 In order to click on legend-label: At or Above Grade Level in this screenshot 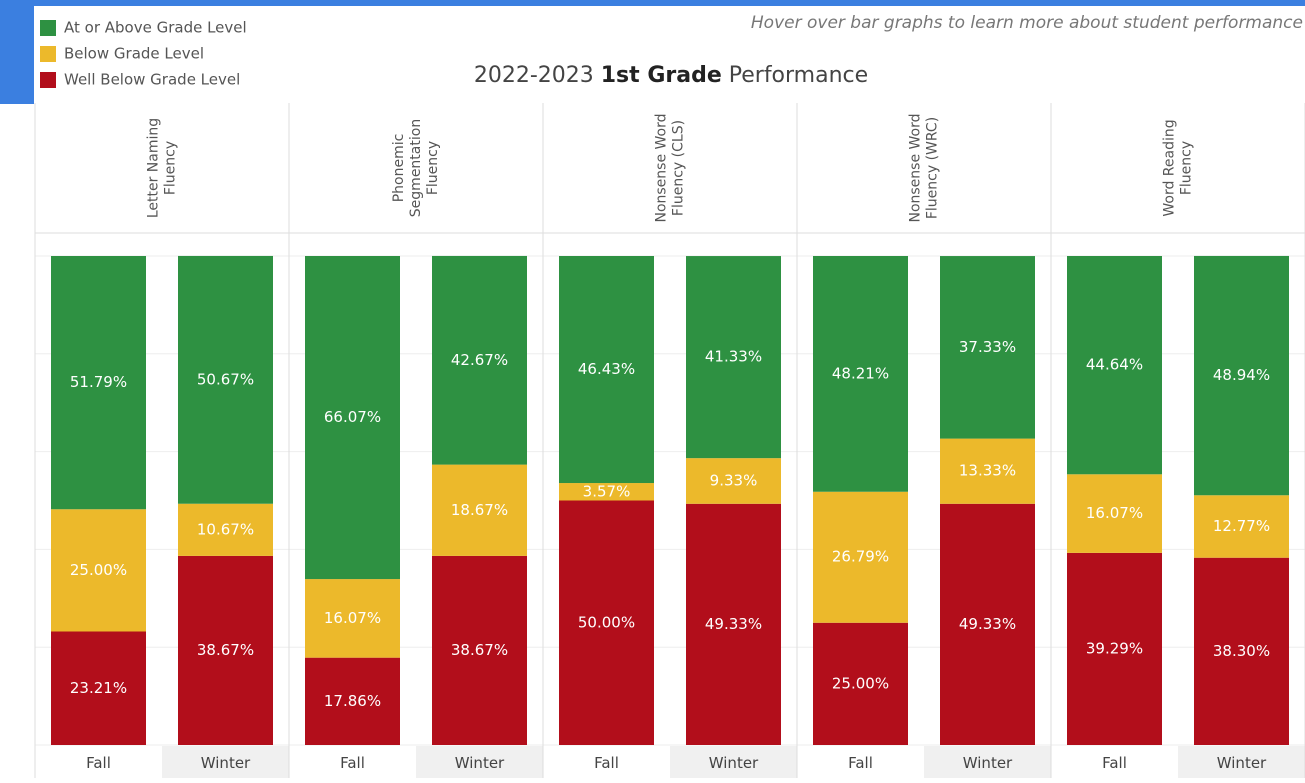, I will do `click(155, 28)`.